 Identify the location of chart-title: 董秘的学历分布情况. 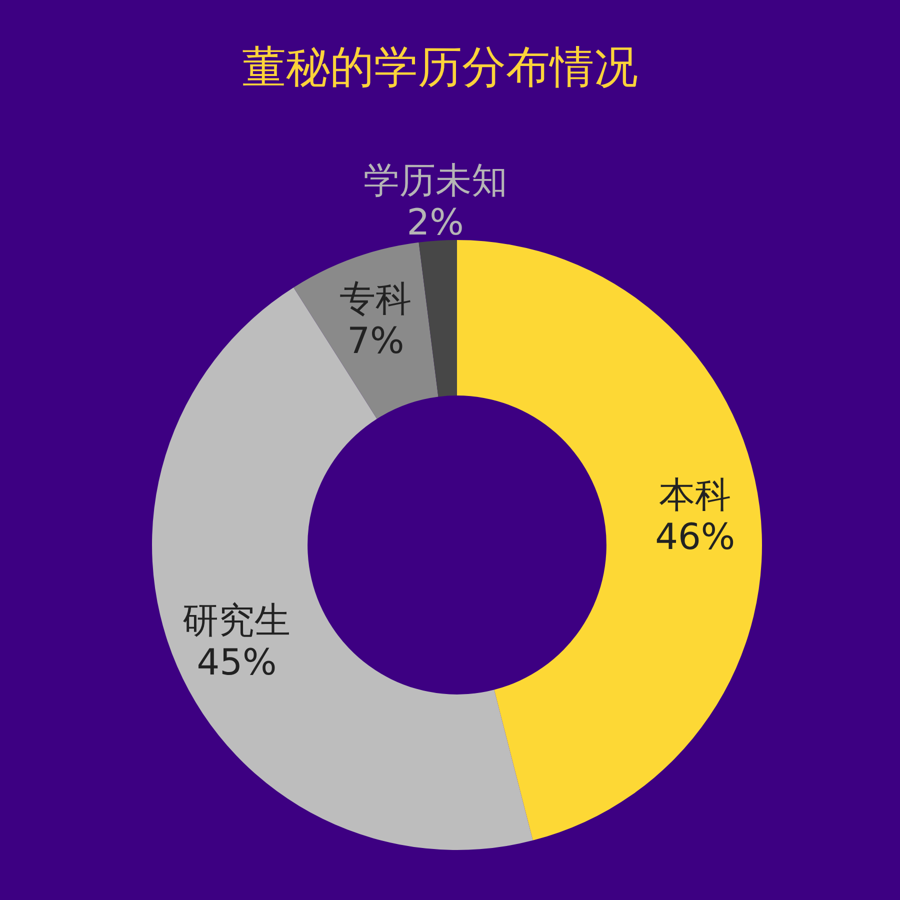
(440, 67).